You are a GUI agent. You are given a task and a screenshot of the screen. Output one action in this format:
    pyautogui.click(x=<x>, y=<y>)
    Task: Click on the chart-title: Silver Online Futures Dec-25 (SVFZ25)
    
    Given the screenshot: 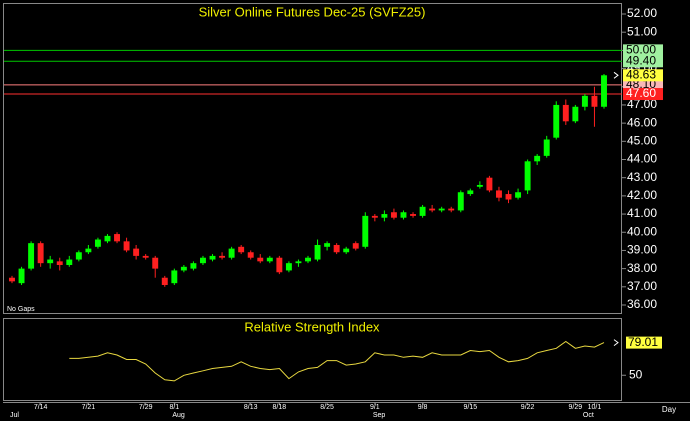 What is the action you would take?
    pyautogui.click(x=312, y=11)
    